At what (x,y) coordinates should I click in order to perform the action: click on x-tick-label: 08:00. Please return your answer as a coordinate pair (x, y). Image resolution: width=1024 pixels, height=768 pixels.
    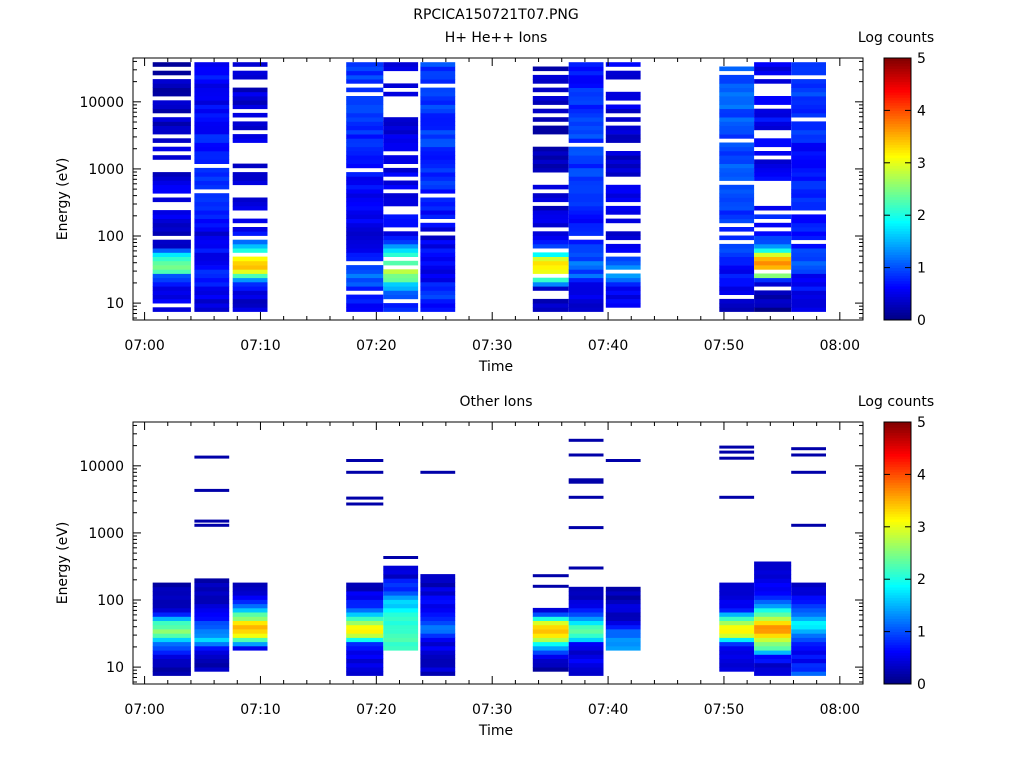
    Looking at the image, I should click on (840, 346).